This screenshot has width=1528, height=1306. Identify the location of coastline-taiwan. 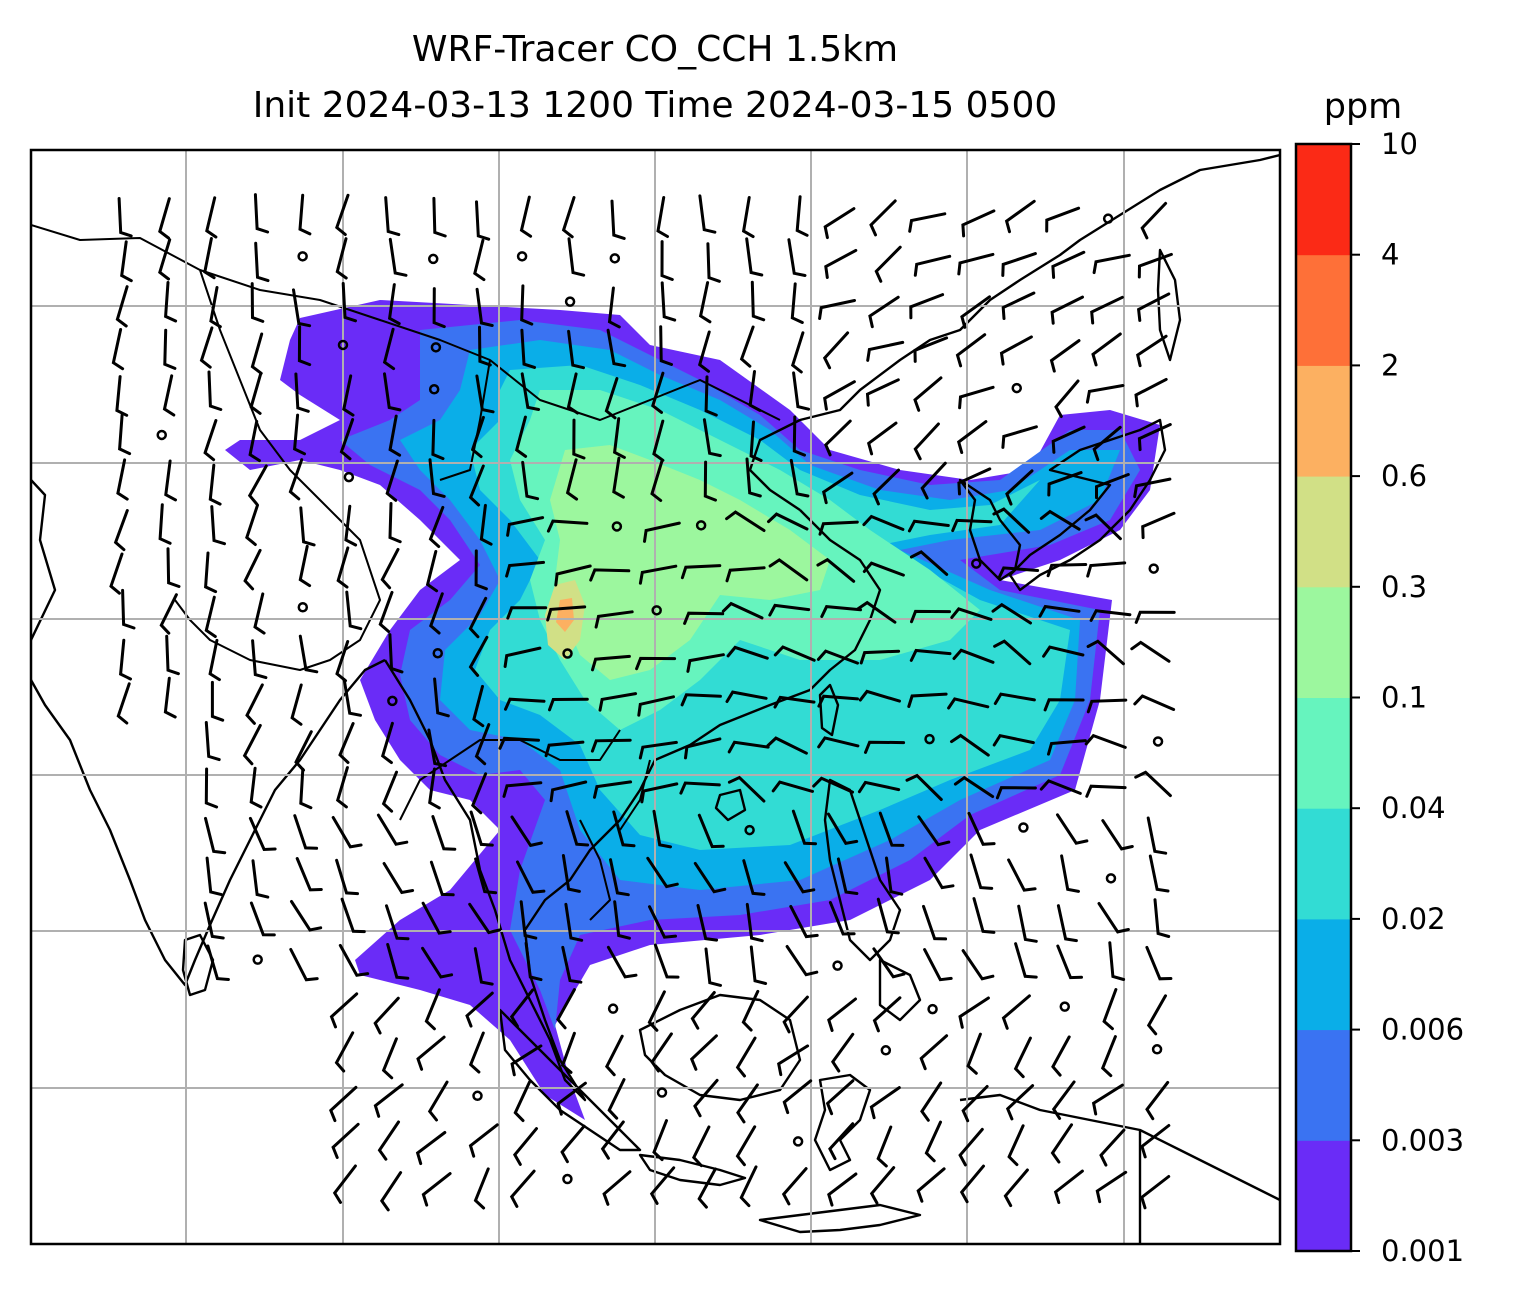
(829, 710).